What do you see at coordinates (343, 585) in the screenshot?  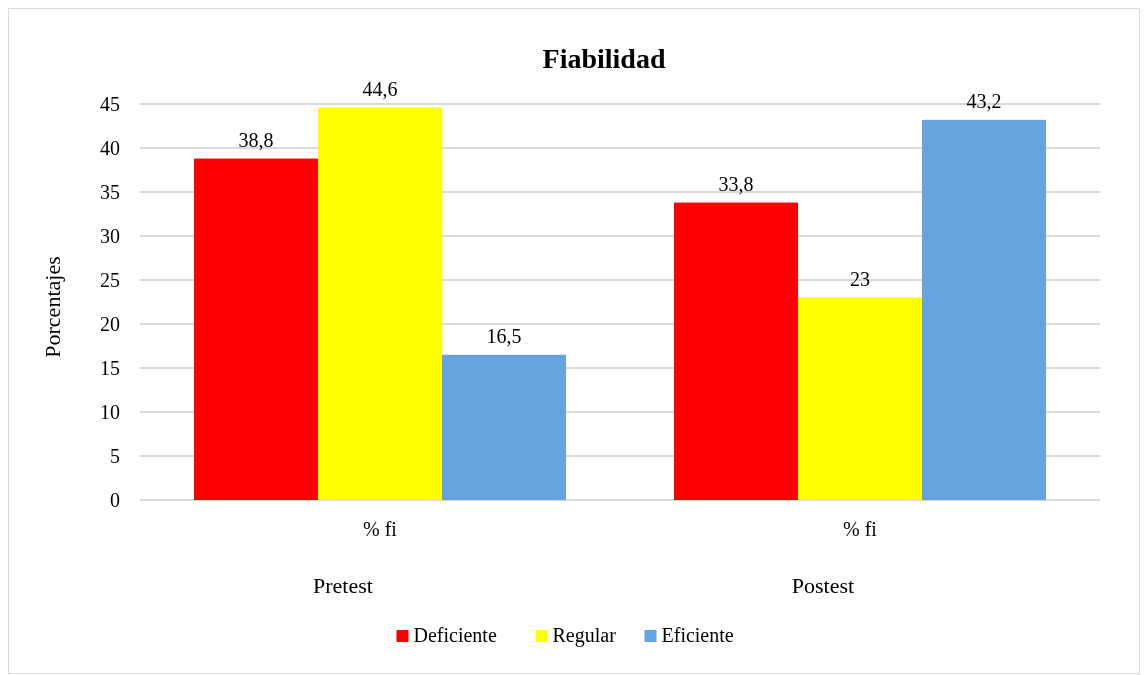 I see `text: Pretest` at bounding box center [343, 585].